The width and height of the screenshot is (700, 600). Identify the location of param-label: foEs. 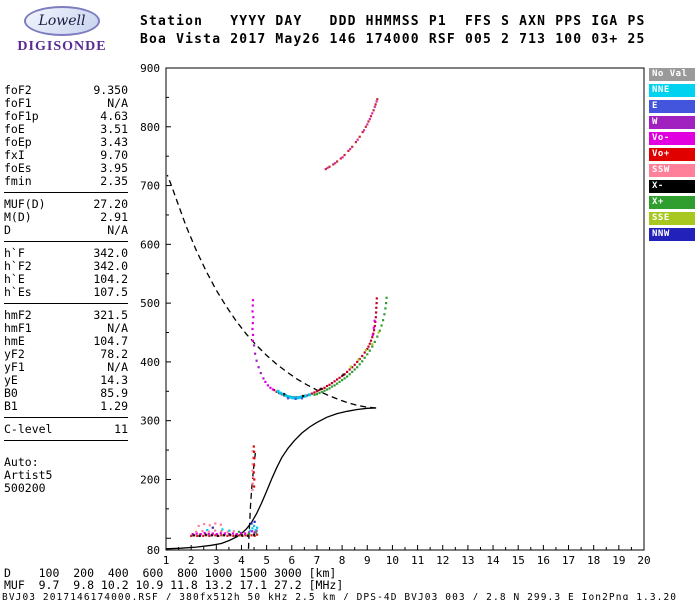
(18, 168).